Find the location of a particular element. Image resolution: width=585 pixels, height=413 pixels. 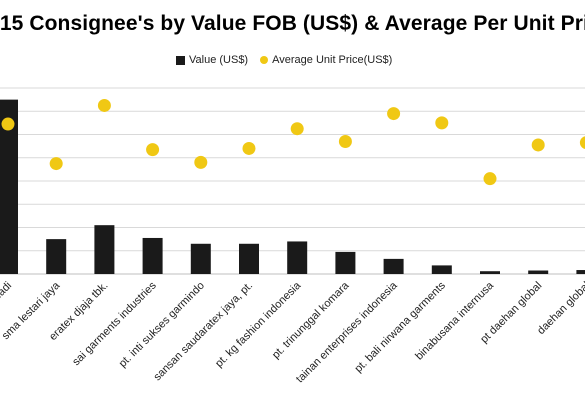

chart-legend: Value (US$) Average Unit Price(US$) is located at coordinates (290, 60).